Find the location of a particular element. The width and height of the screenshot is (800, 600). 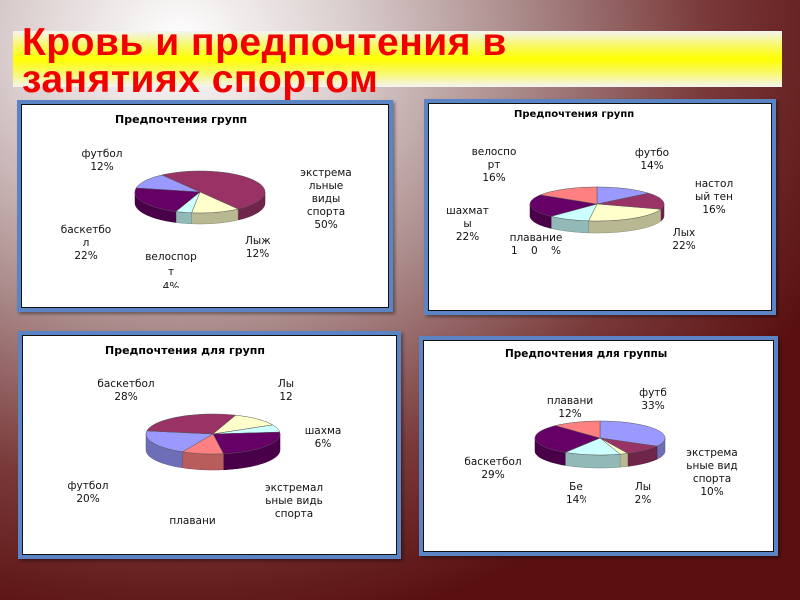

data-label: футб 33% is located at coordinates (653, 399).